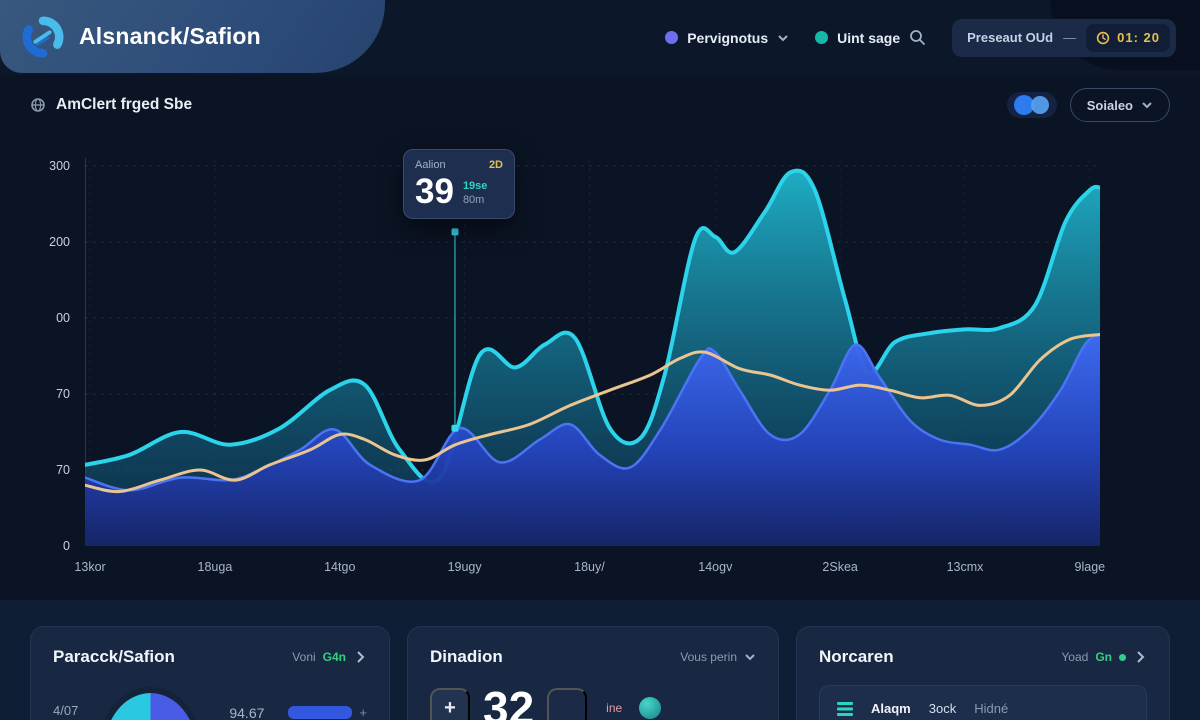 The image size is (1200, 720). What do you see at coordinates (991, 708) in the screenshot?
I see `list-item: Hidné` at bounding box center [991, 708].